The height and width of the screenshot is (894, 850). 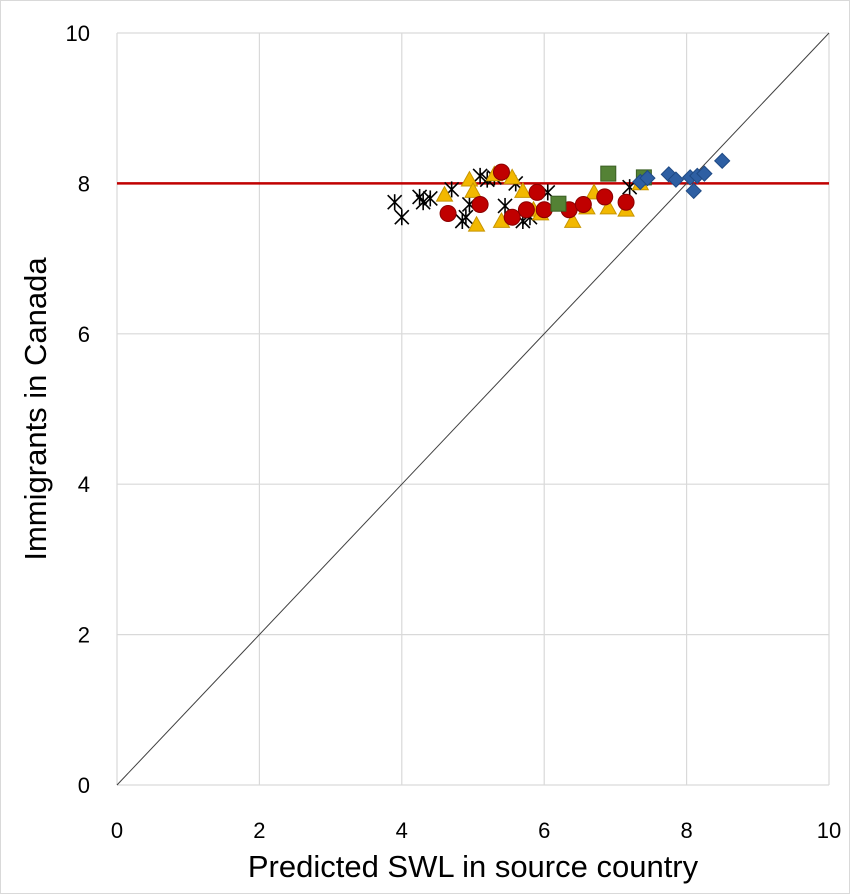 I want to click on x-tick-label: 4, so click(x=402, y=830).